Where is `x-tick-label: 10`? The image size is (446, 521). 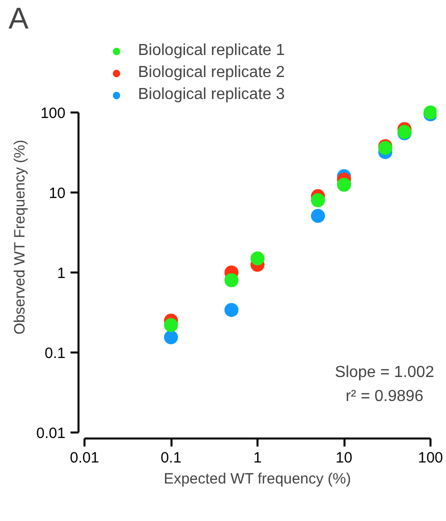 x-tick-label: 10 is located at coordinates (344, 458).